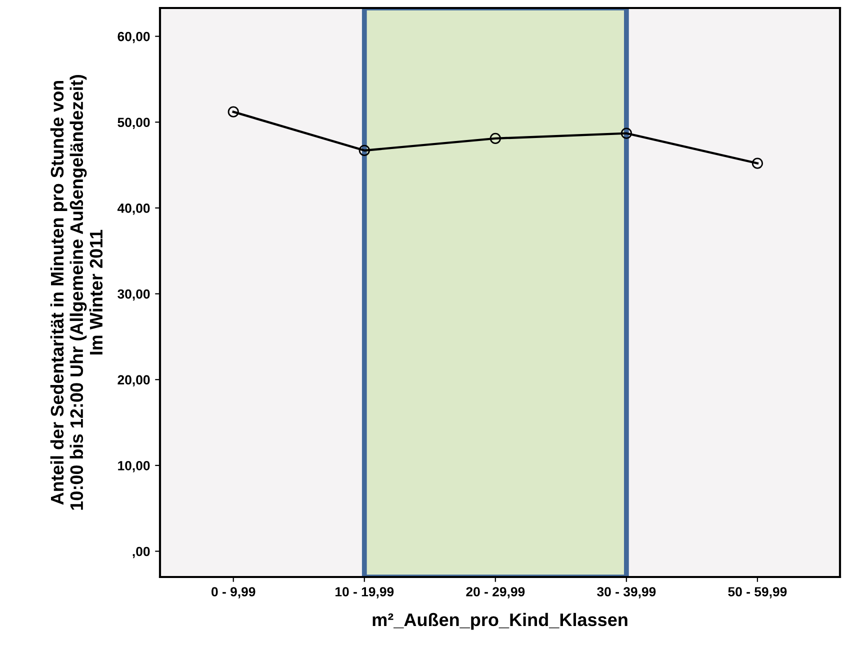 Image resolution: width=850 pixels, height=648 pixels. What do you see at coordinates (134, 123) in the screenshot?
I see `y-tick-label: 50,00` at bounding box center [134, 123].